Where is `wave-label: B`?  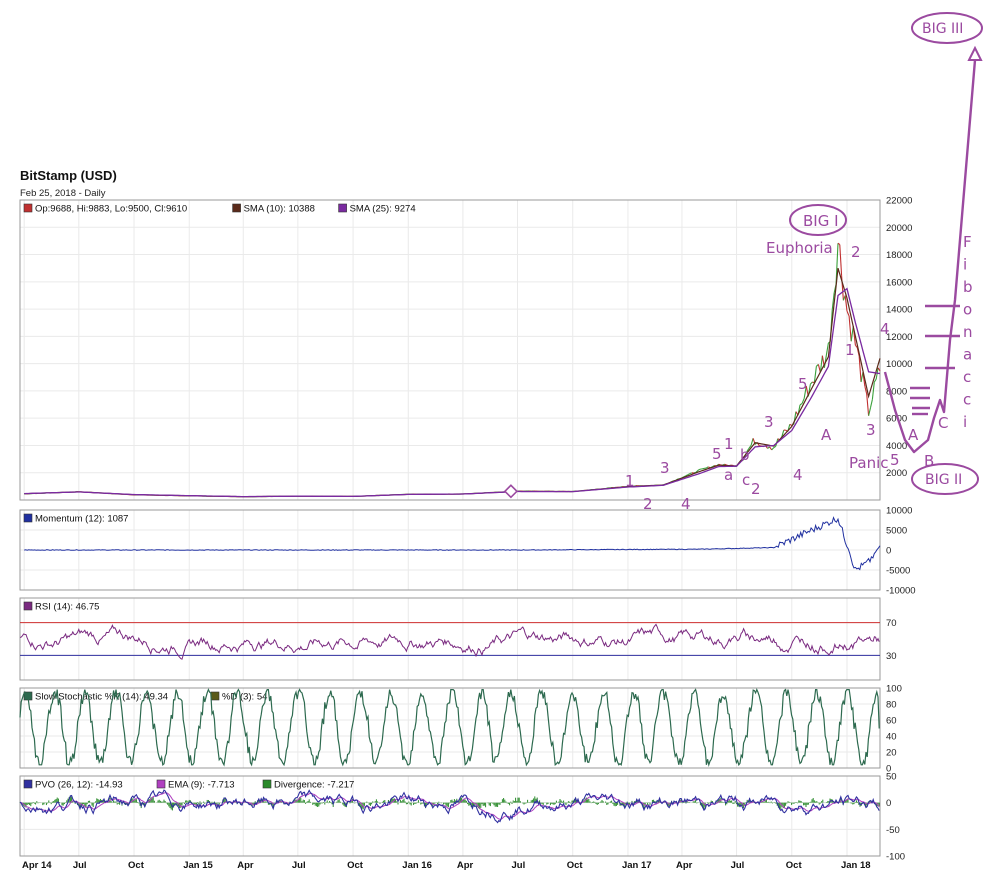 wave-label: B is located at coordinates (929, 461).